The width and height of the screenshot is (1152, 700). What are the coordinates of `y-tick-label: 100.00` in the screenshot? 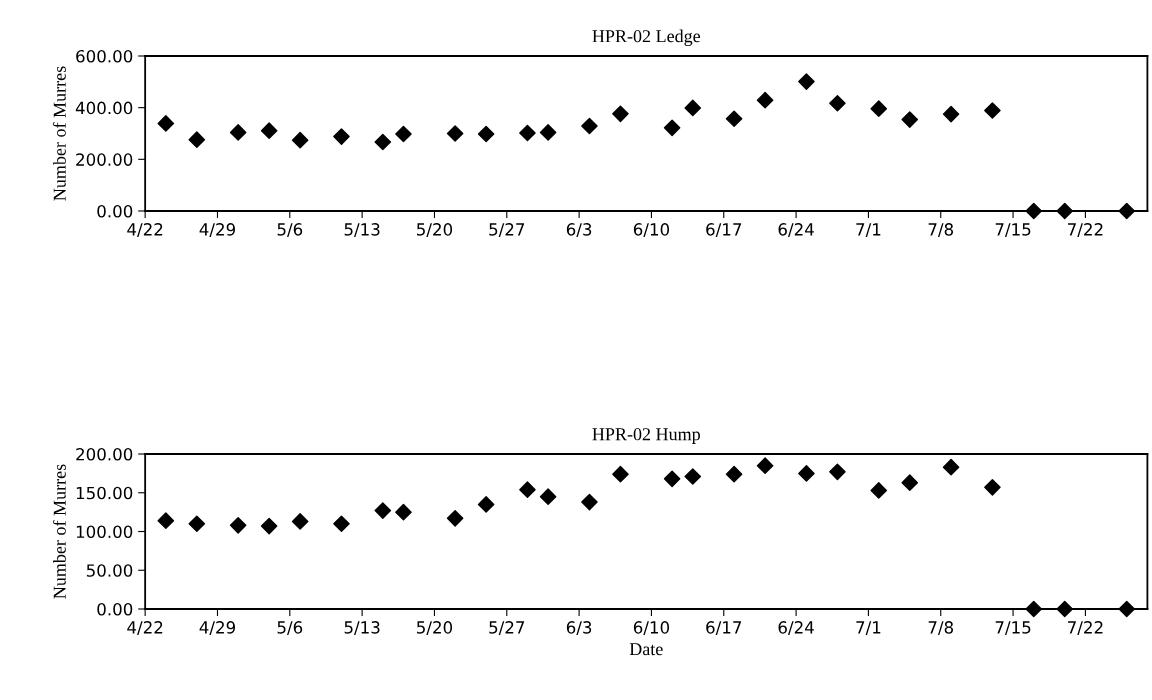 It's located at (104, 532).